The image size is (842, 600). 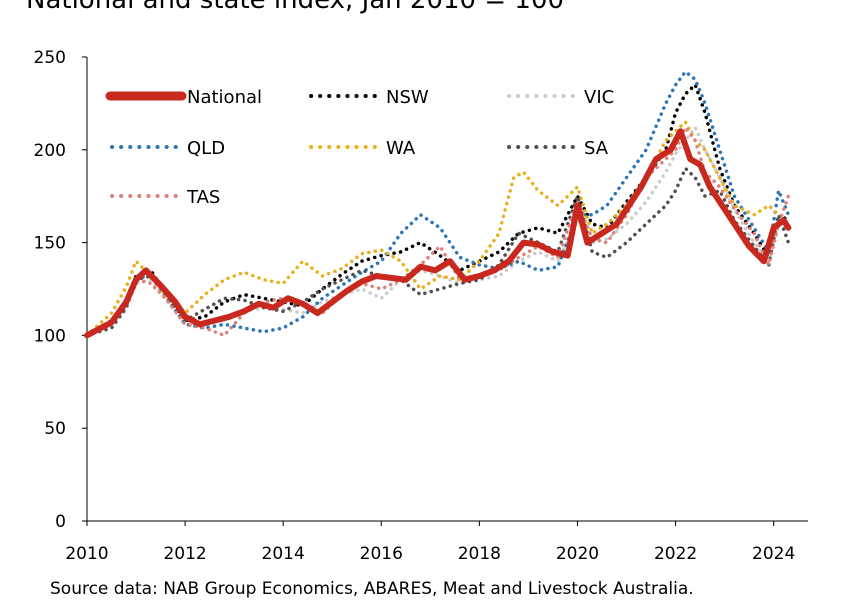 I want to click on x-tick-label: 2018, so click(x=479, y=554).